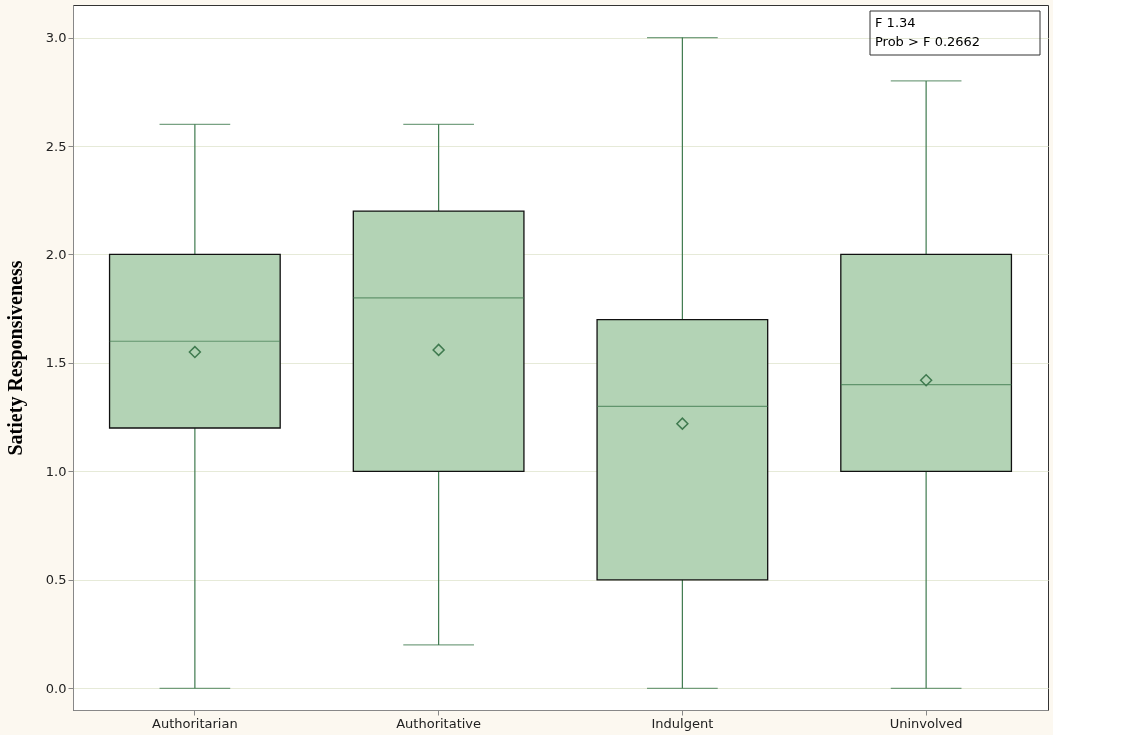 Image resolution: width=1128 pixels, height=755 pixels. What do you see at coordinates (682, 723) in the screenshot?
I see `x-tick-label: Indulgent` at bounding box center [682, 723].